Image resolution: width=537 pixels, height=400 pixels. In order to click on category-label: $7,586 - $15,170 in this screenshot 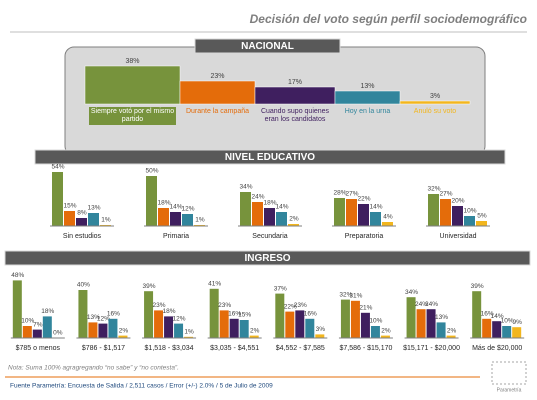, I will do `click(365, 348)`.